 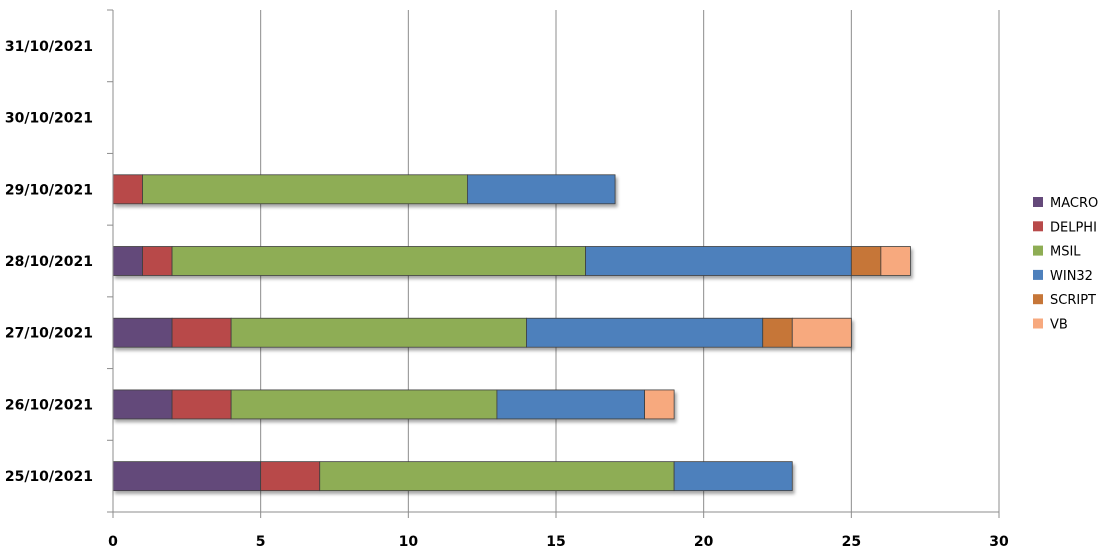 What do you see at coordinates (364, 404) in the screenshot?
I see `bar-segment-msil-26/10/2021` at bounding box center [364, 404].